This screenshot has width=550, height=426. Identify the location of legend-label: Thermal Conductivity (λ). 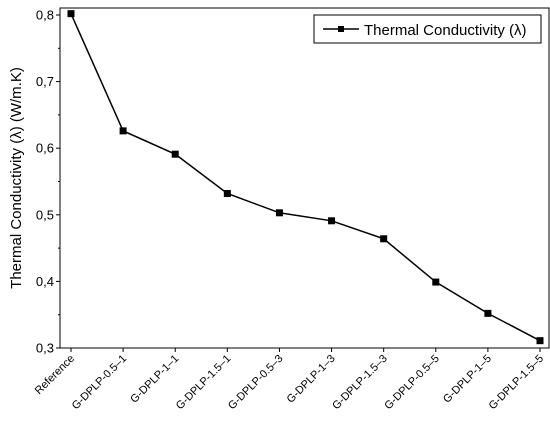
(445, 30).